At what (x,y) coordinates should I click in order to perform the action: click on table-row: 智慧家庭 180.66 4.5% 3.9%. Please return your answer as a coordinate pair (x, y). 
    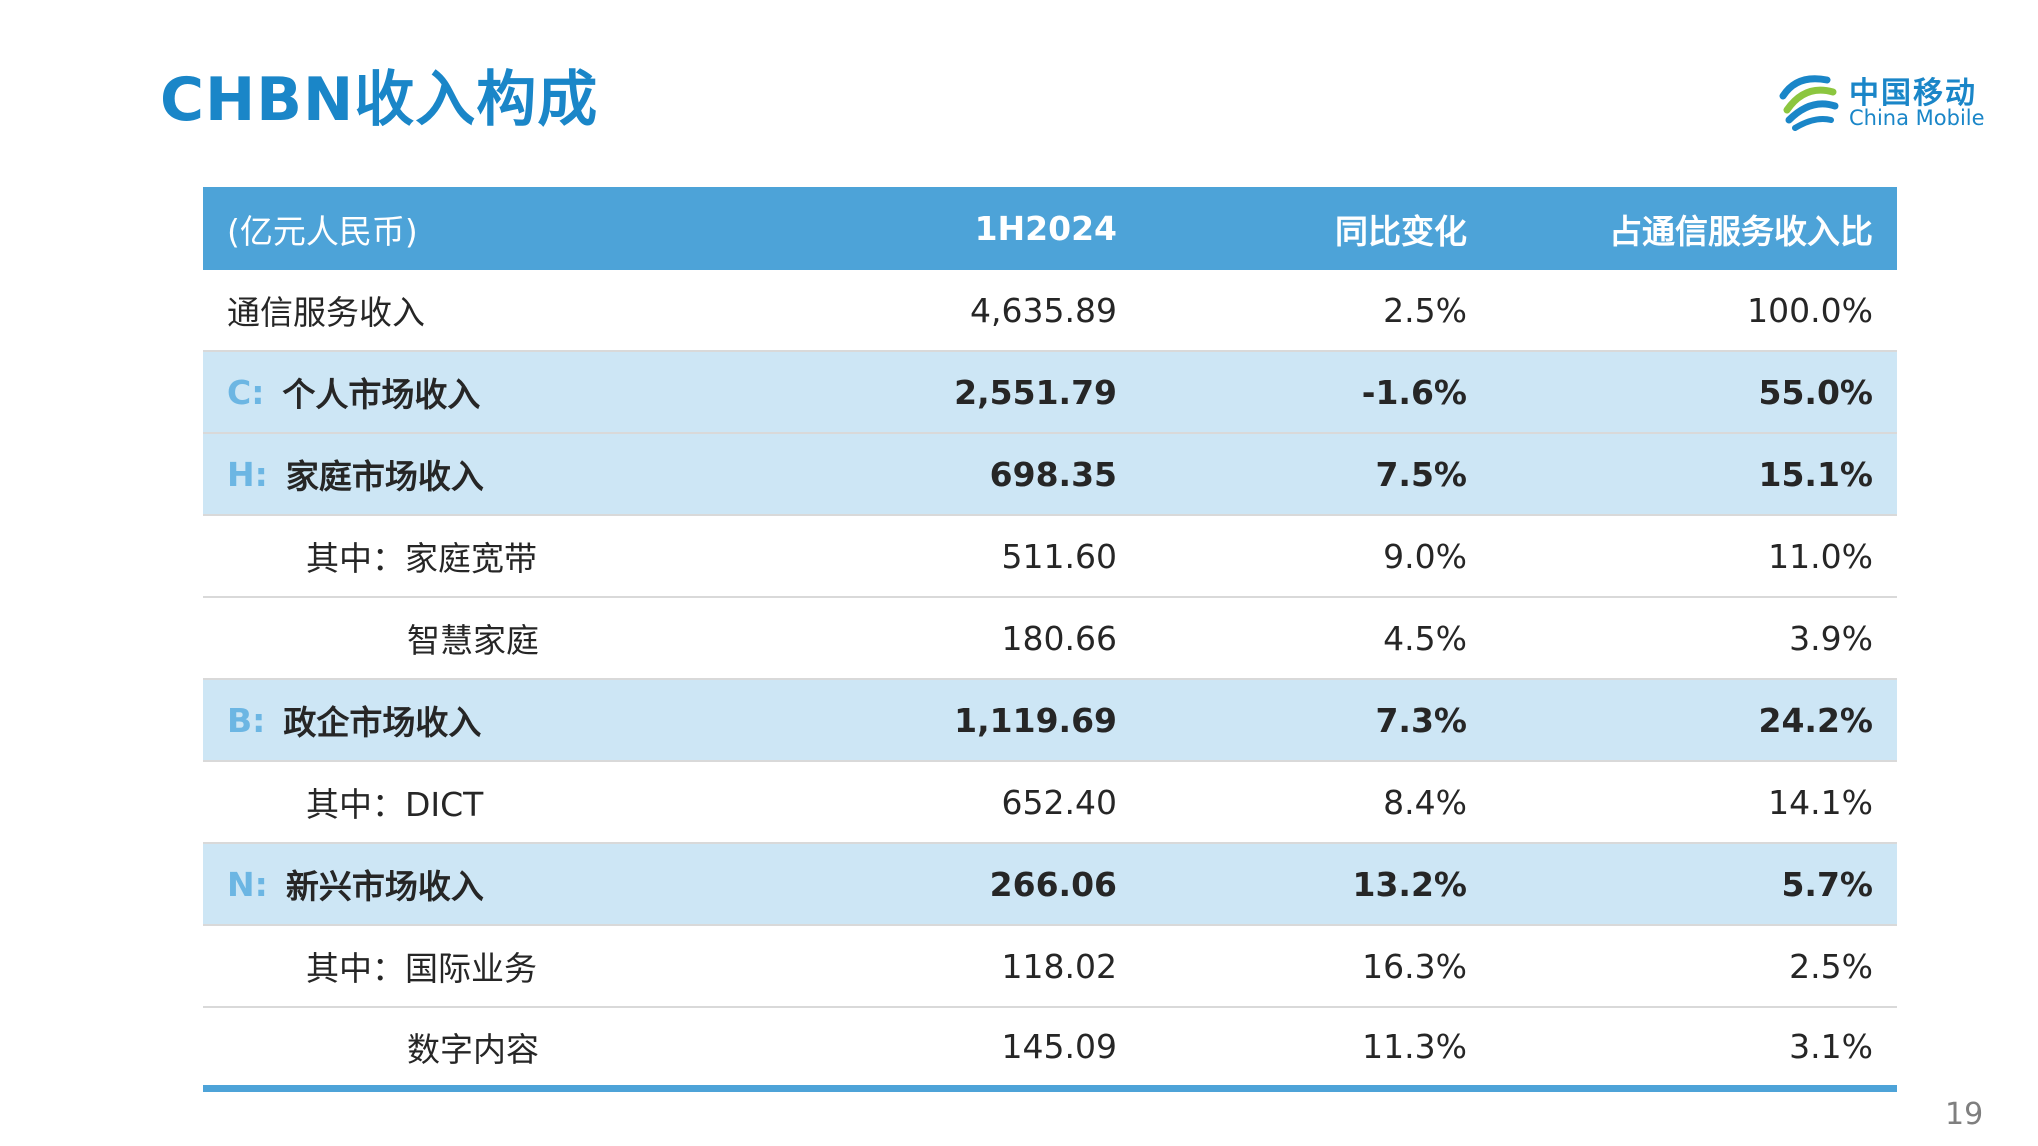
    Looking at the image, I should click on (1050, 639).